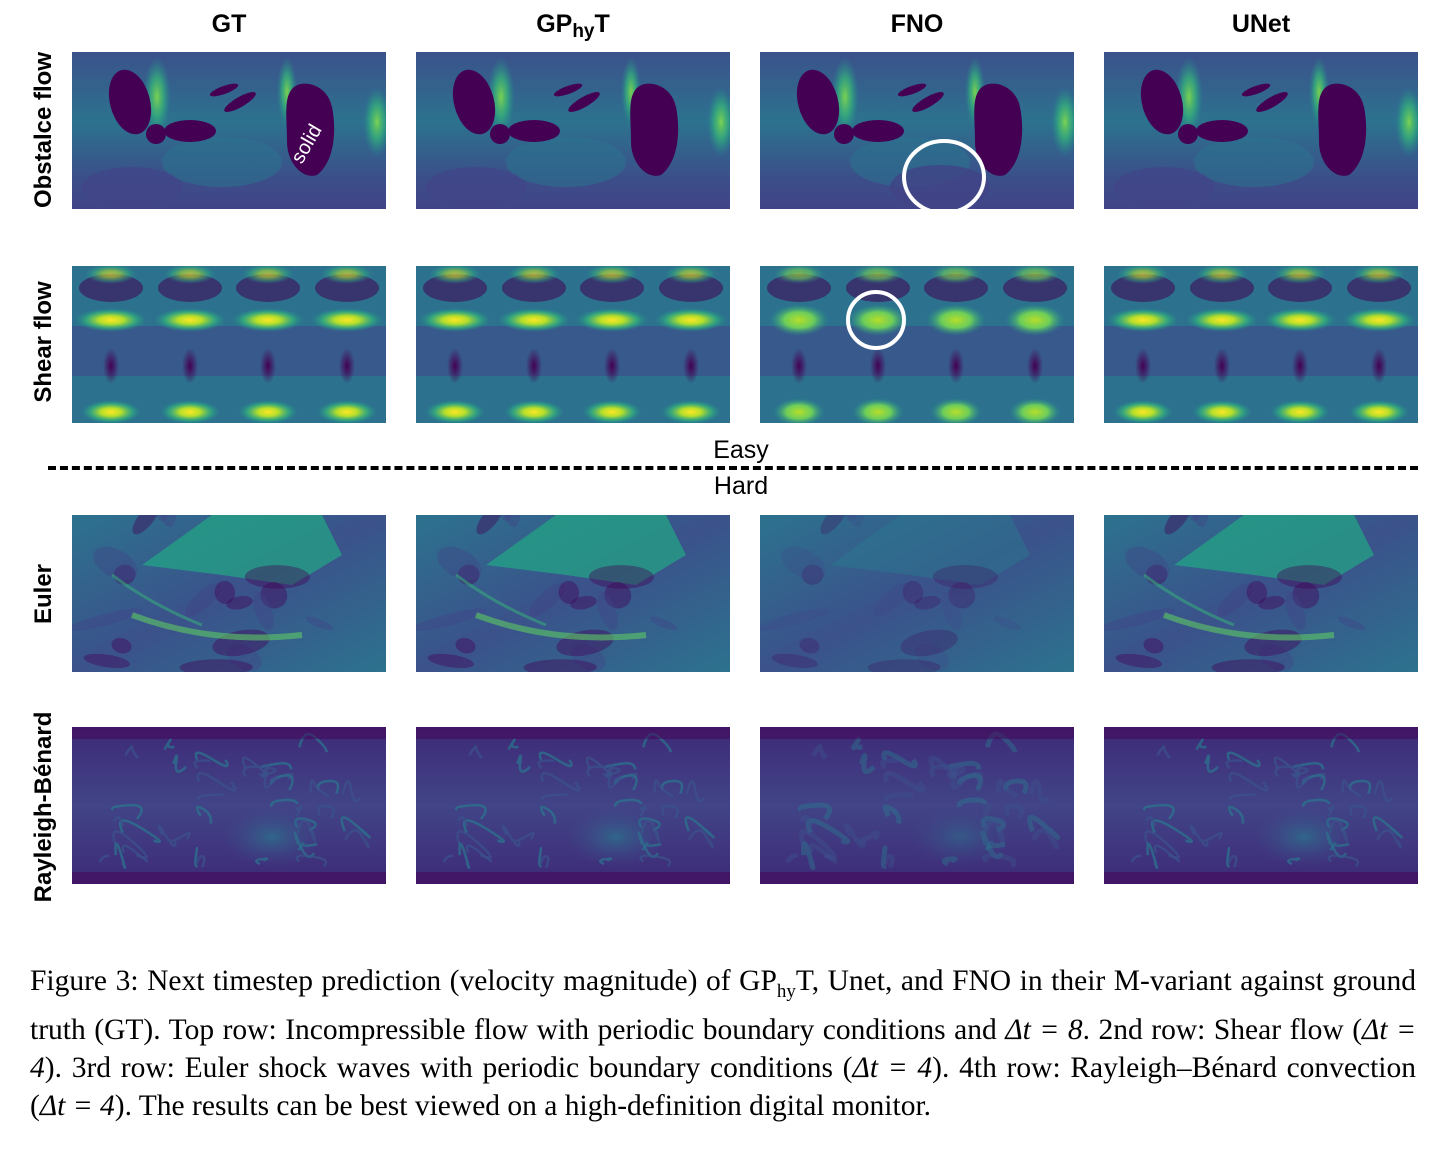 Image resolution: width=1445 pixels, height=1171 pixels. Describe the element at coordinates (917, 24) in the screenshot. I see `column-header-fno: FNO` at that location.